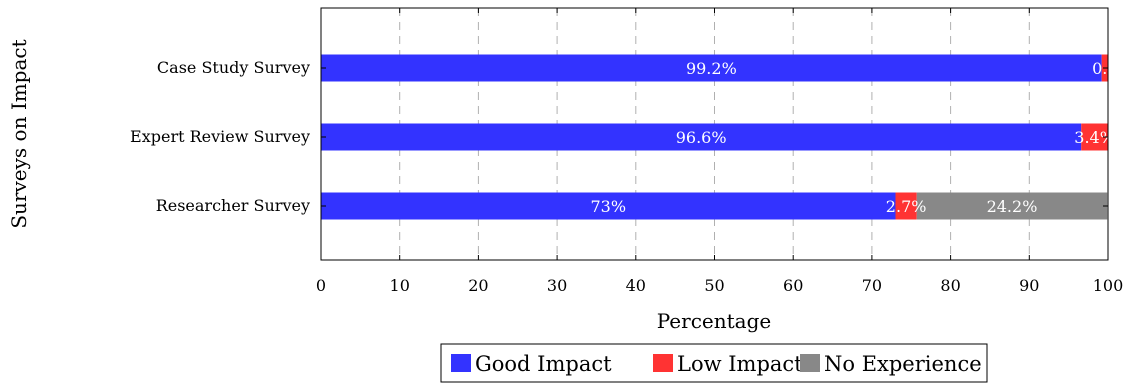  What do you see at coordinates (233, 67) in the screenshot?
I see `category-label: Case Study Survey` at bounding box center [233, 67].